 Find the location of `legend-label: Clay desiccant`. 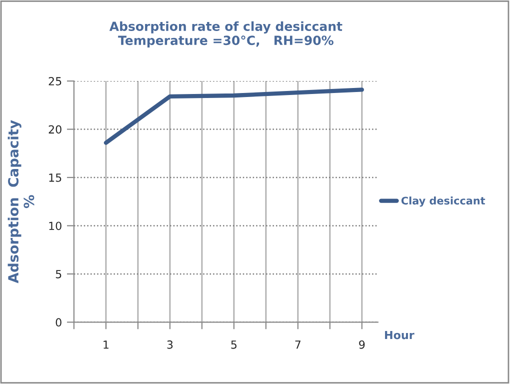

legend-label: Clay desiccant is located at coordinates (443, 201).